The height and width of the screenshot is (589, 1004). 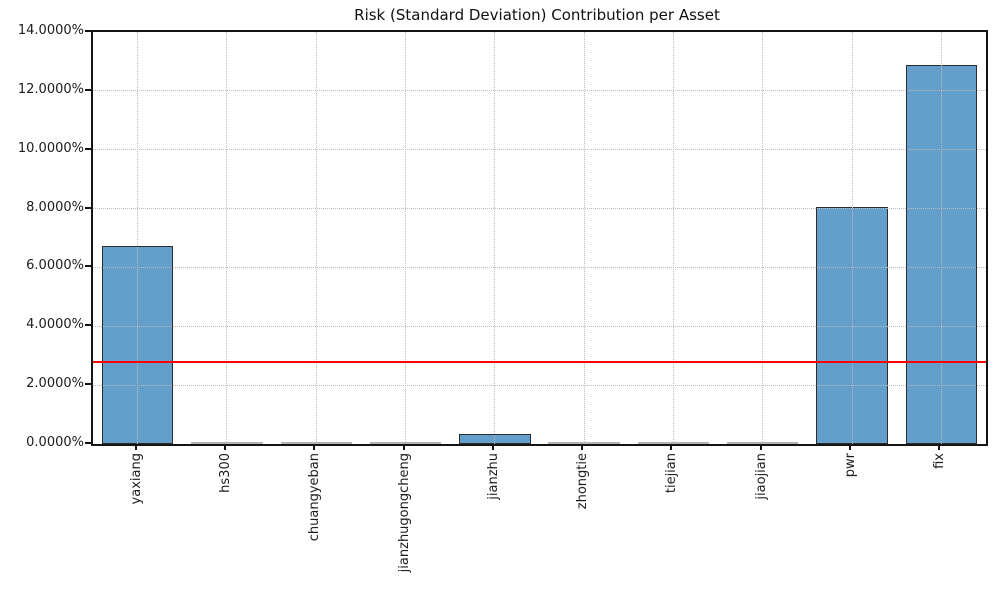 I want to click on y-tick-label: 12.0000%, so click(x=50, y=89).